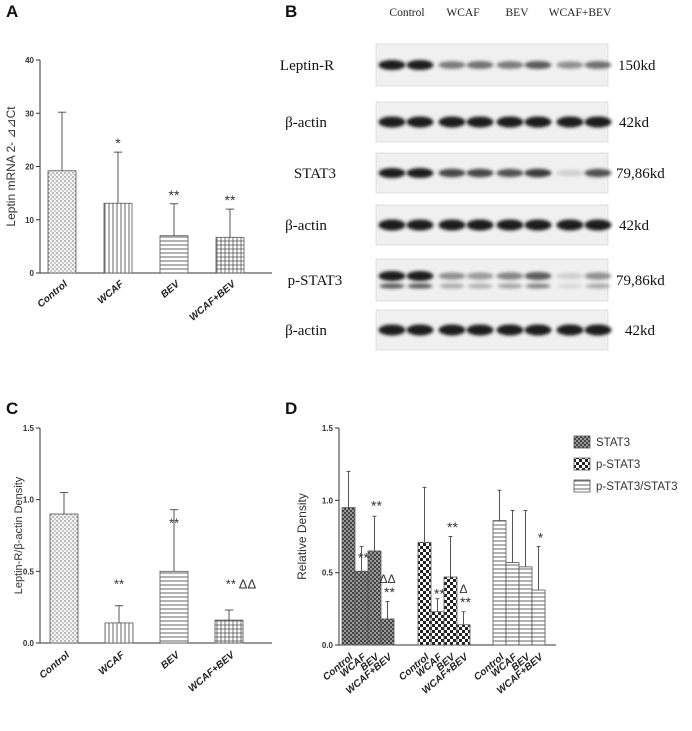  Describe the element at coordinates (174, 523) in the screenshot. I see `panel-c-significance-label: **` at that location.